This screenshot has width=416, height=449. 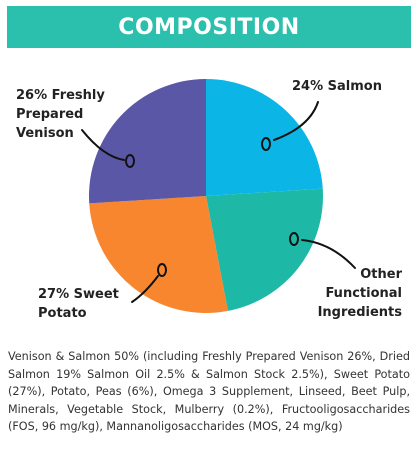 I want to click on slice-label-sweet-potato: 27% Sweet Potato, so click(x=78, y=304).